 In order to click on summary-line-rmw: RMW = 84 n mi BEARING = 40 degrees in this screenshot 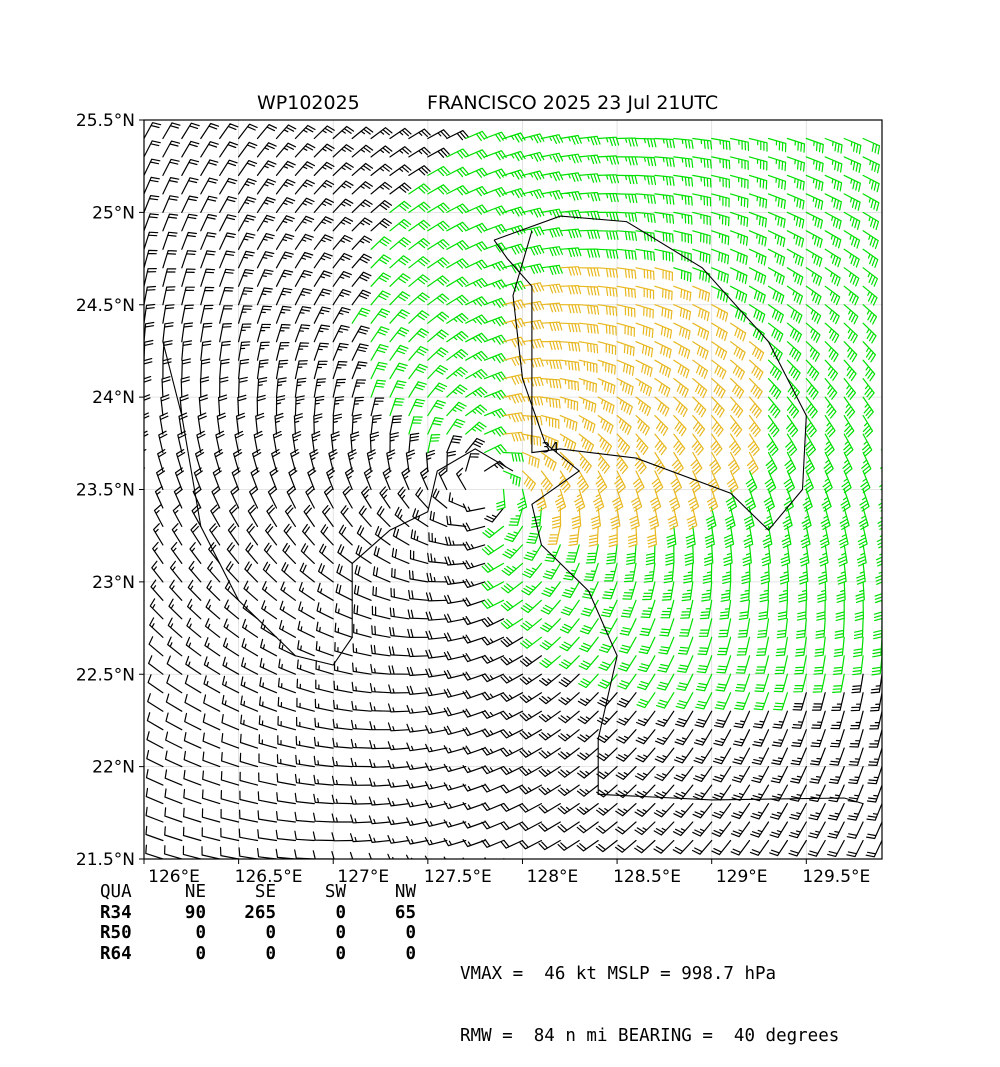, I will do `click(650, 1035)`.